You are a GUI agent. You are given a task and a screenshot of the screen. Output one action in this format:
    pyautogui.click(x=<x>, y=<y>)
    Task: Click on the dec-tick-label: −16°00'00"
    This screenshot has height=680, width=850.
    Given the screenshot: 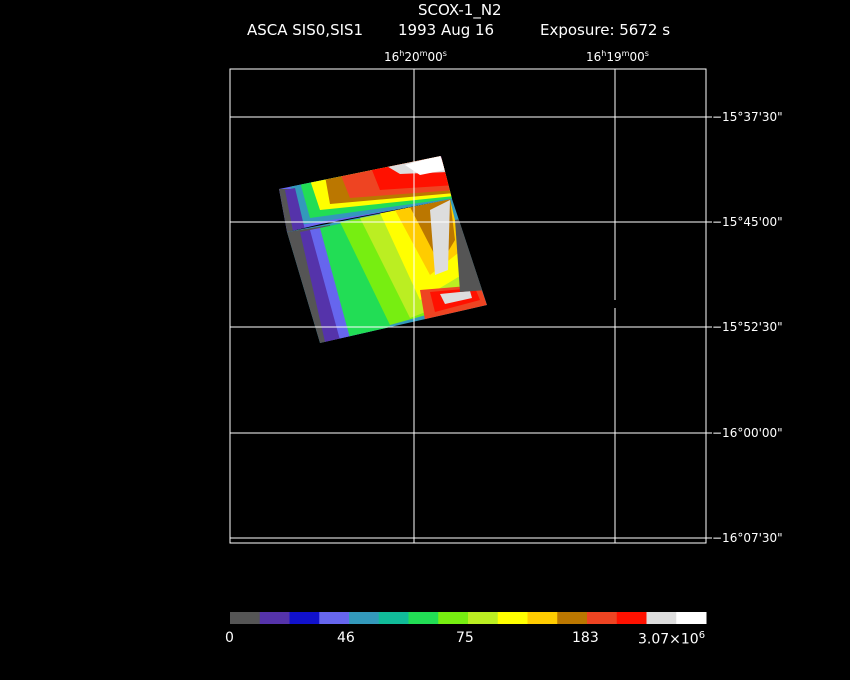 What is the action you would take?
    pyautogui.click(x=747, y=433)
    